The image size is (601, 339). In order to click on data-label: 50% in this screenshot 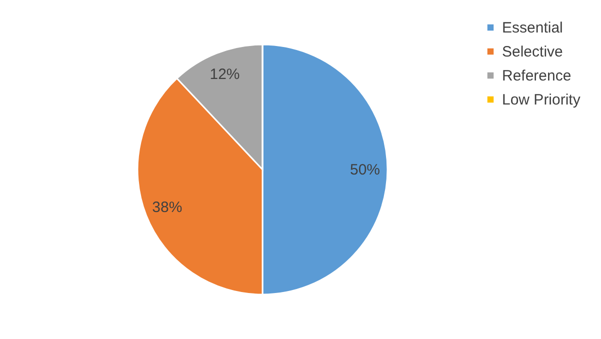, I will do `click(365, 170)`.